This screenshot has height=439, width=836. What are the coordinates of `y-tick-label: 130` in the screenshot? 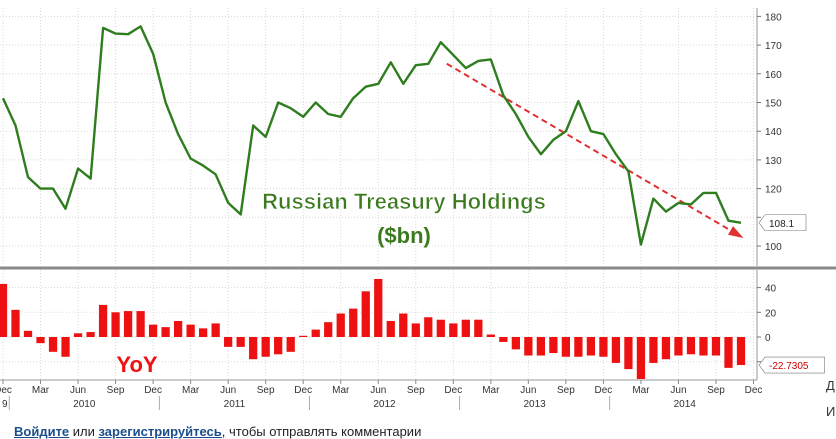 It's located at (773, 161).